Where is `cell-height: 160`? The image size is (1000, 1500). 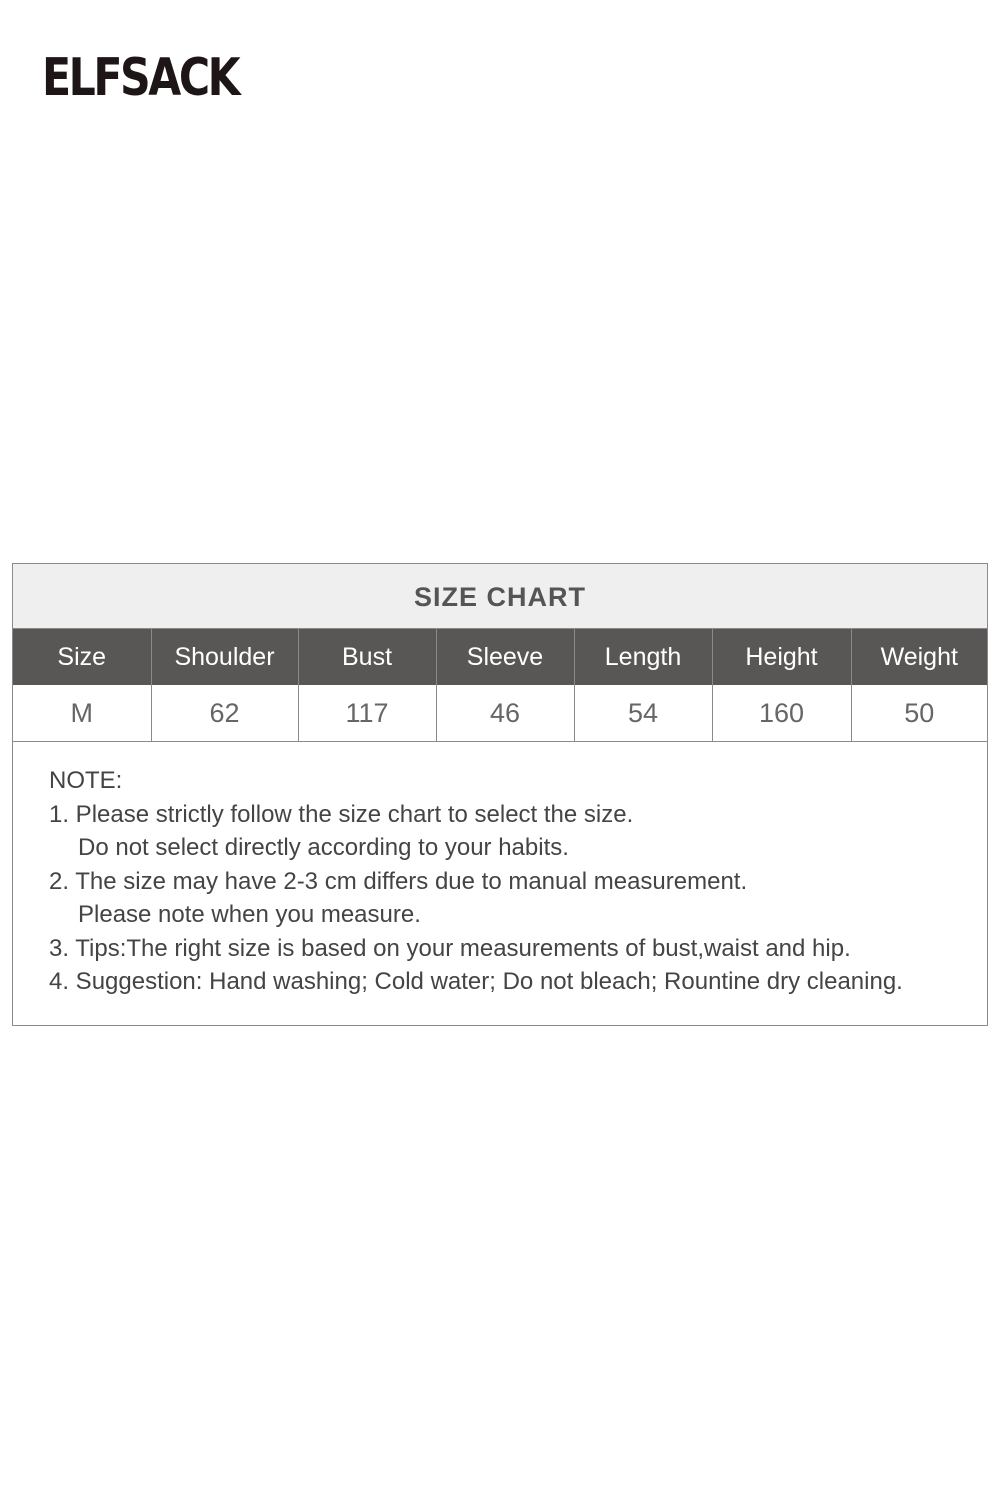 cell-height: 160 is located at coordinates (782, 713).